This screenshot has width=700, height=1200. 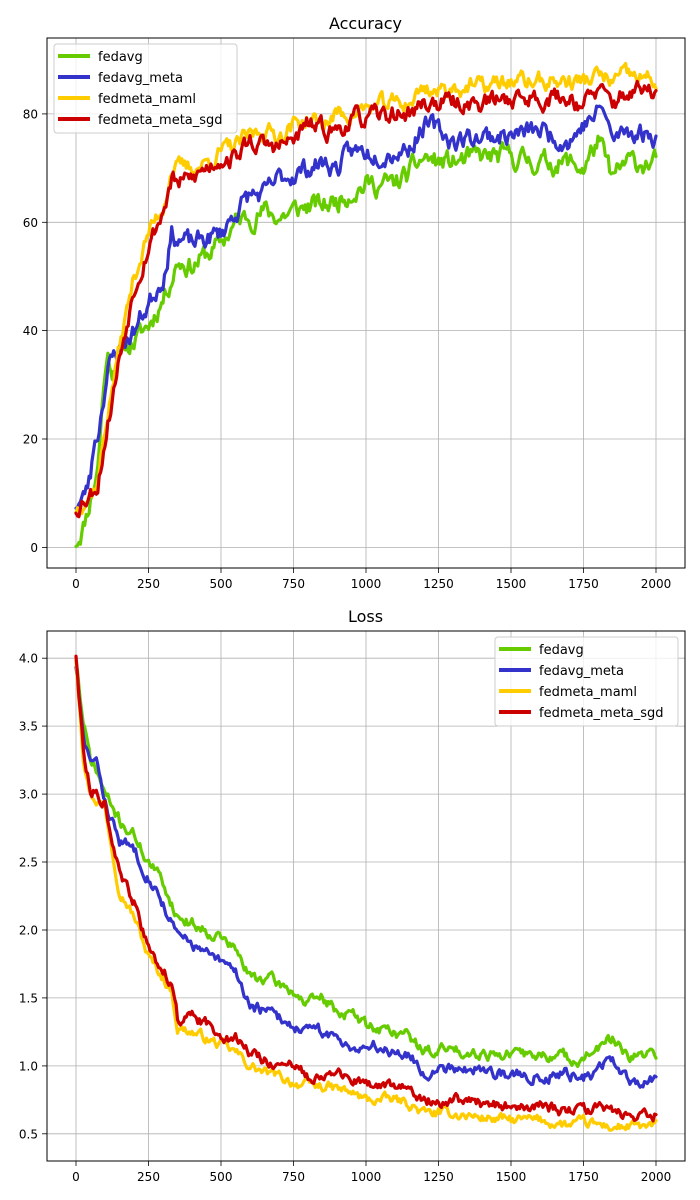 What do you see at coordinates (28, 863) in the screenshot?
I see `y-tick-label: 2.5` at bounding box center [28, 863].